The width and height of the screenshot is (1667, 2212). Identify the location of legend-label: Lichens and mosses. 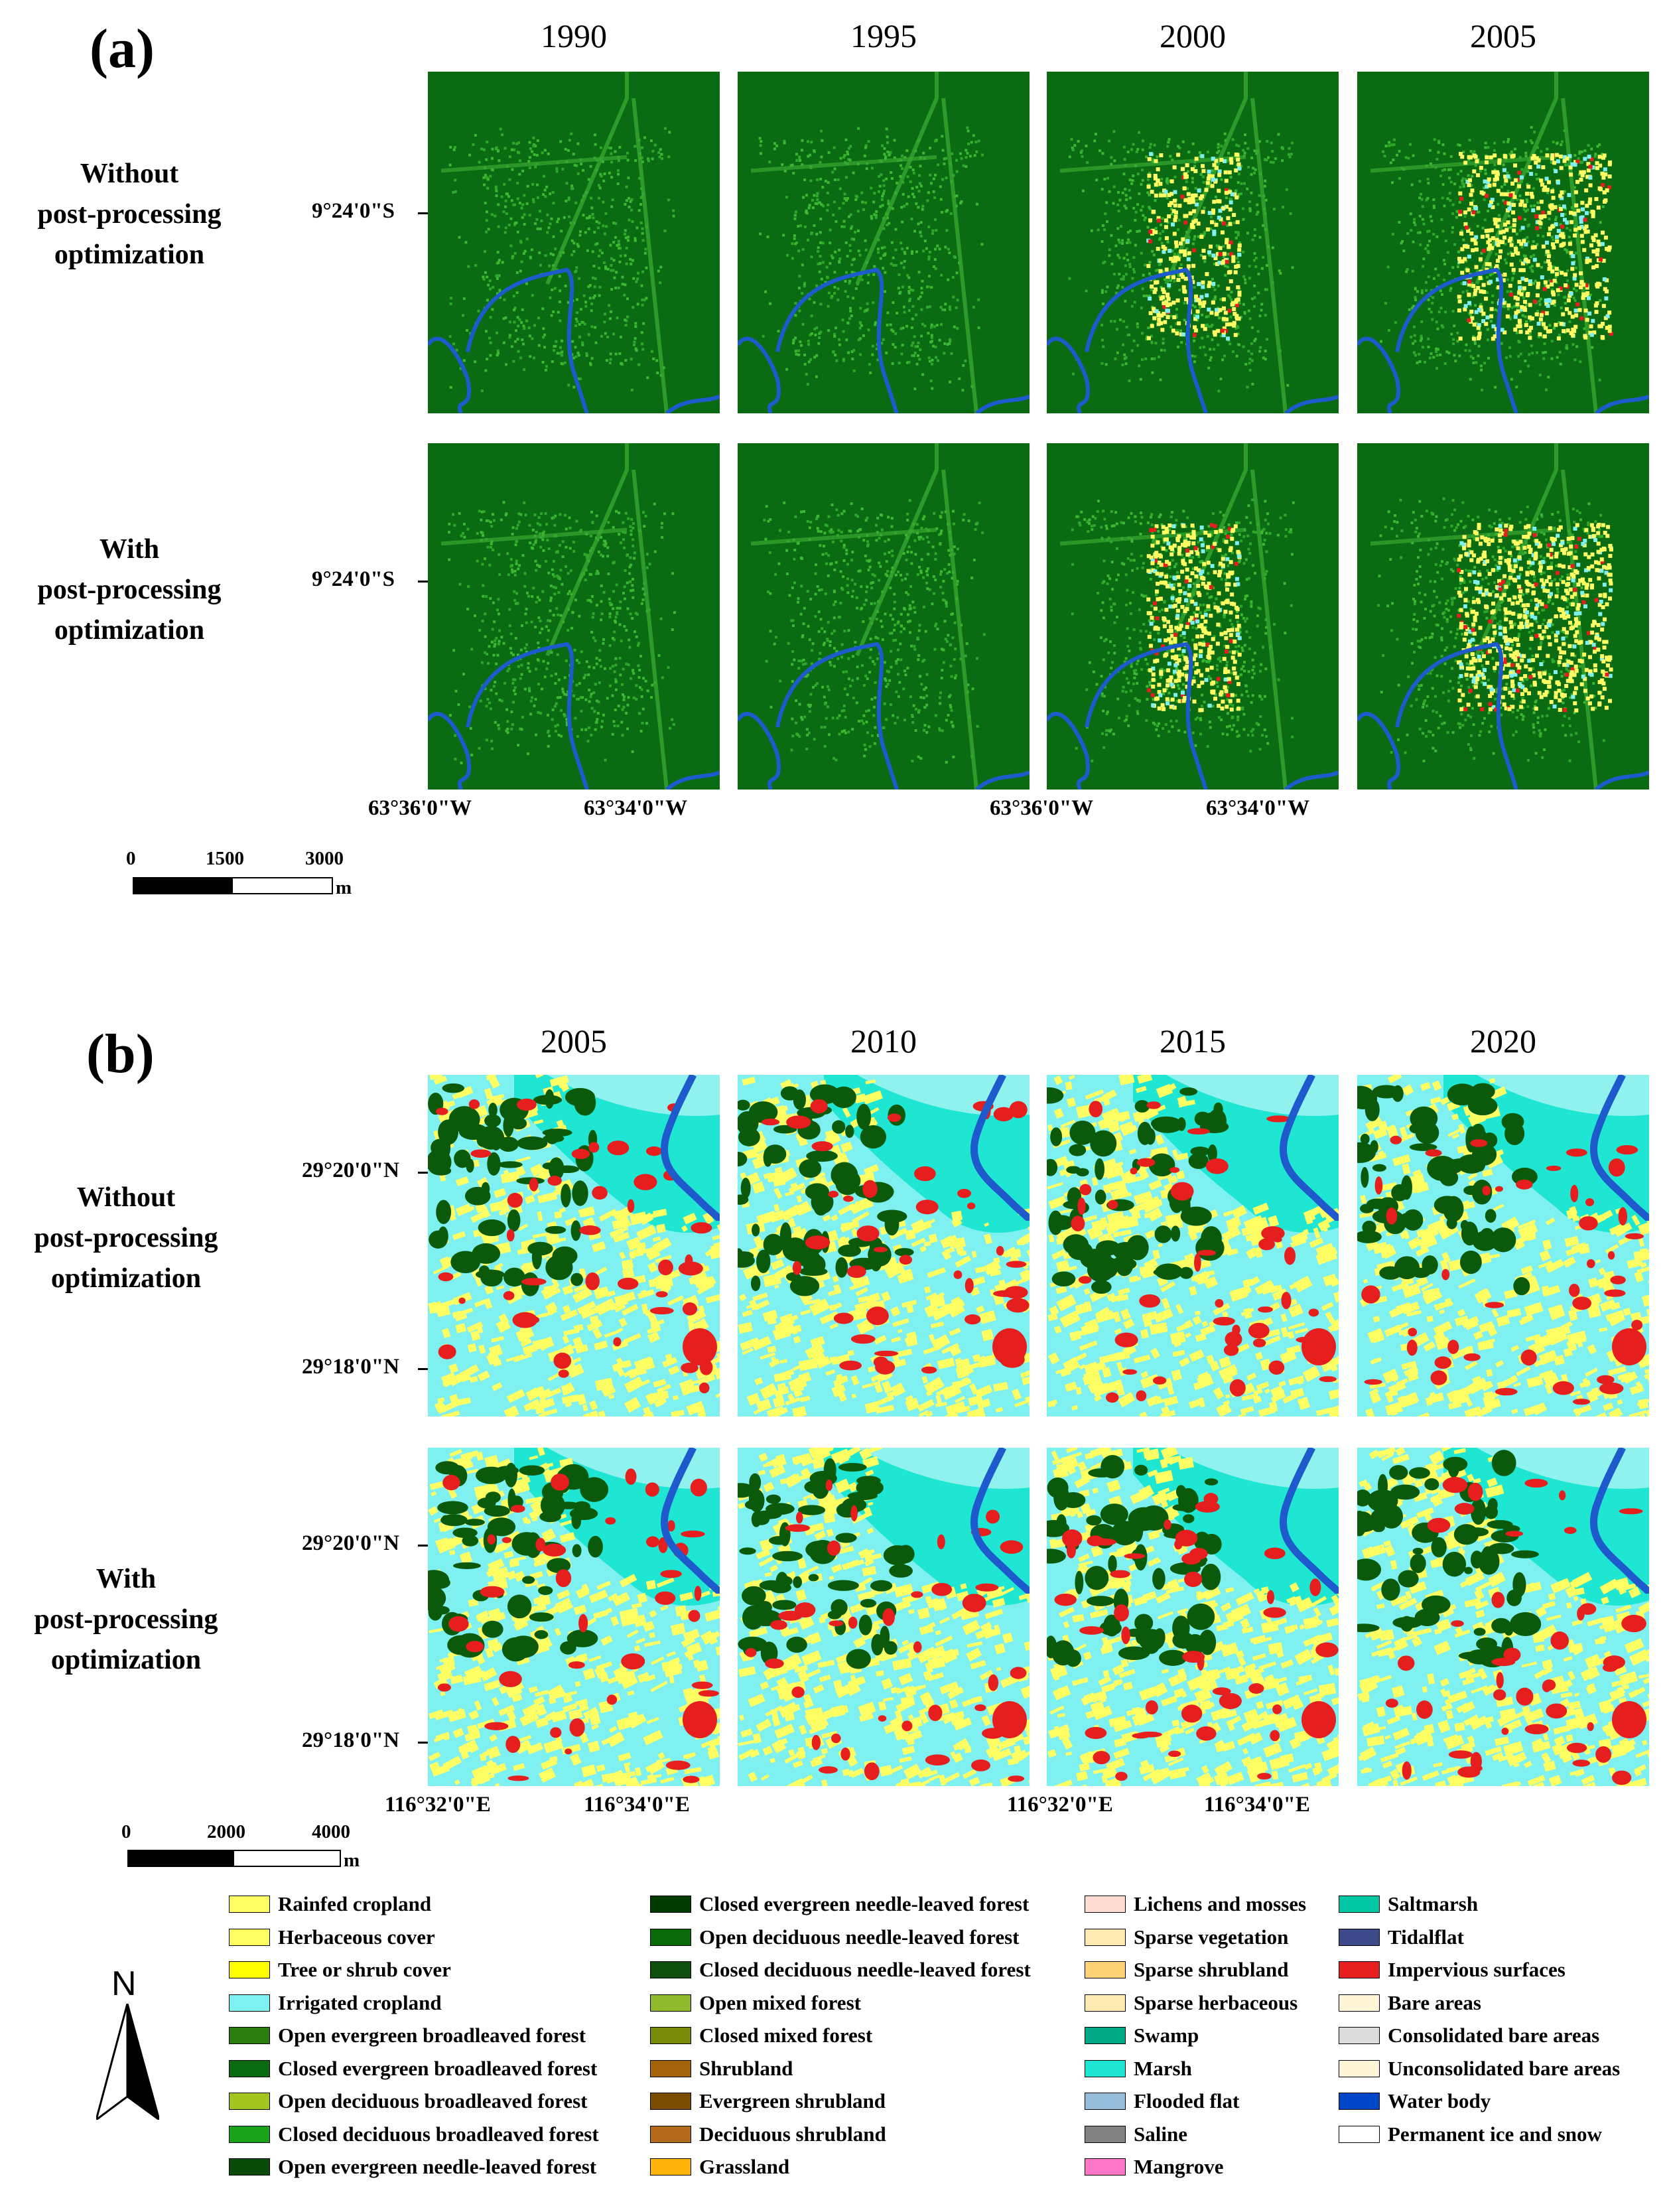
(1220, 1903).